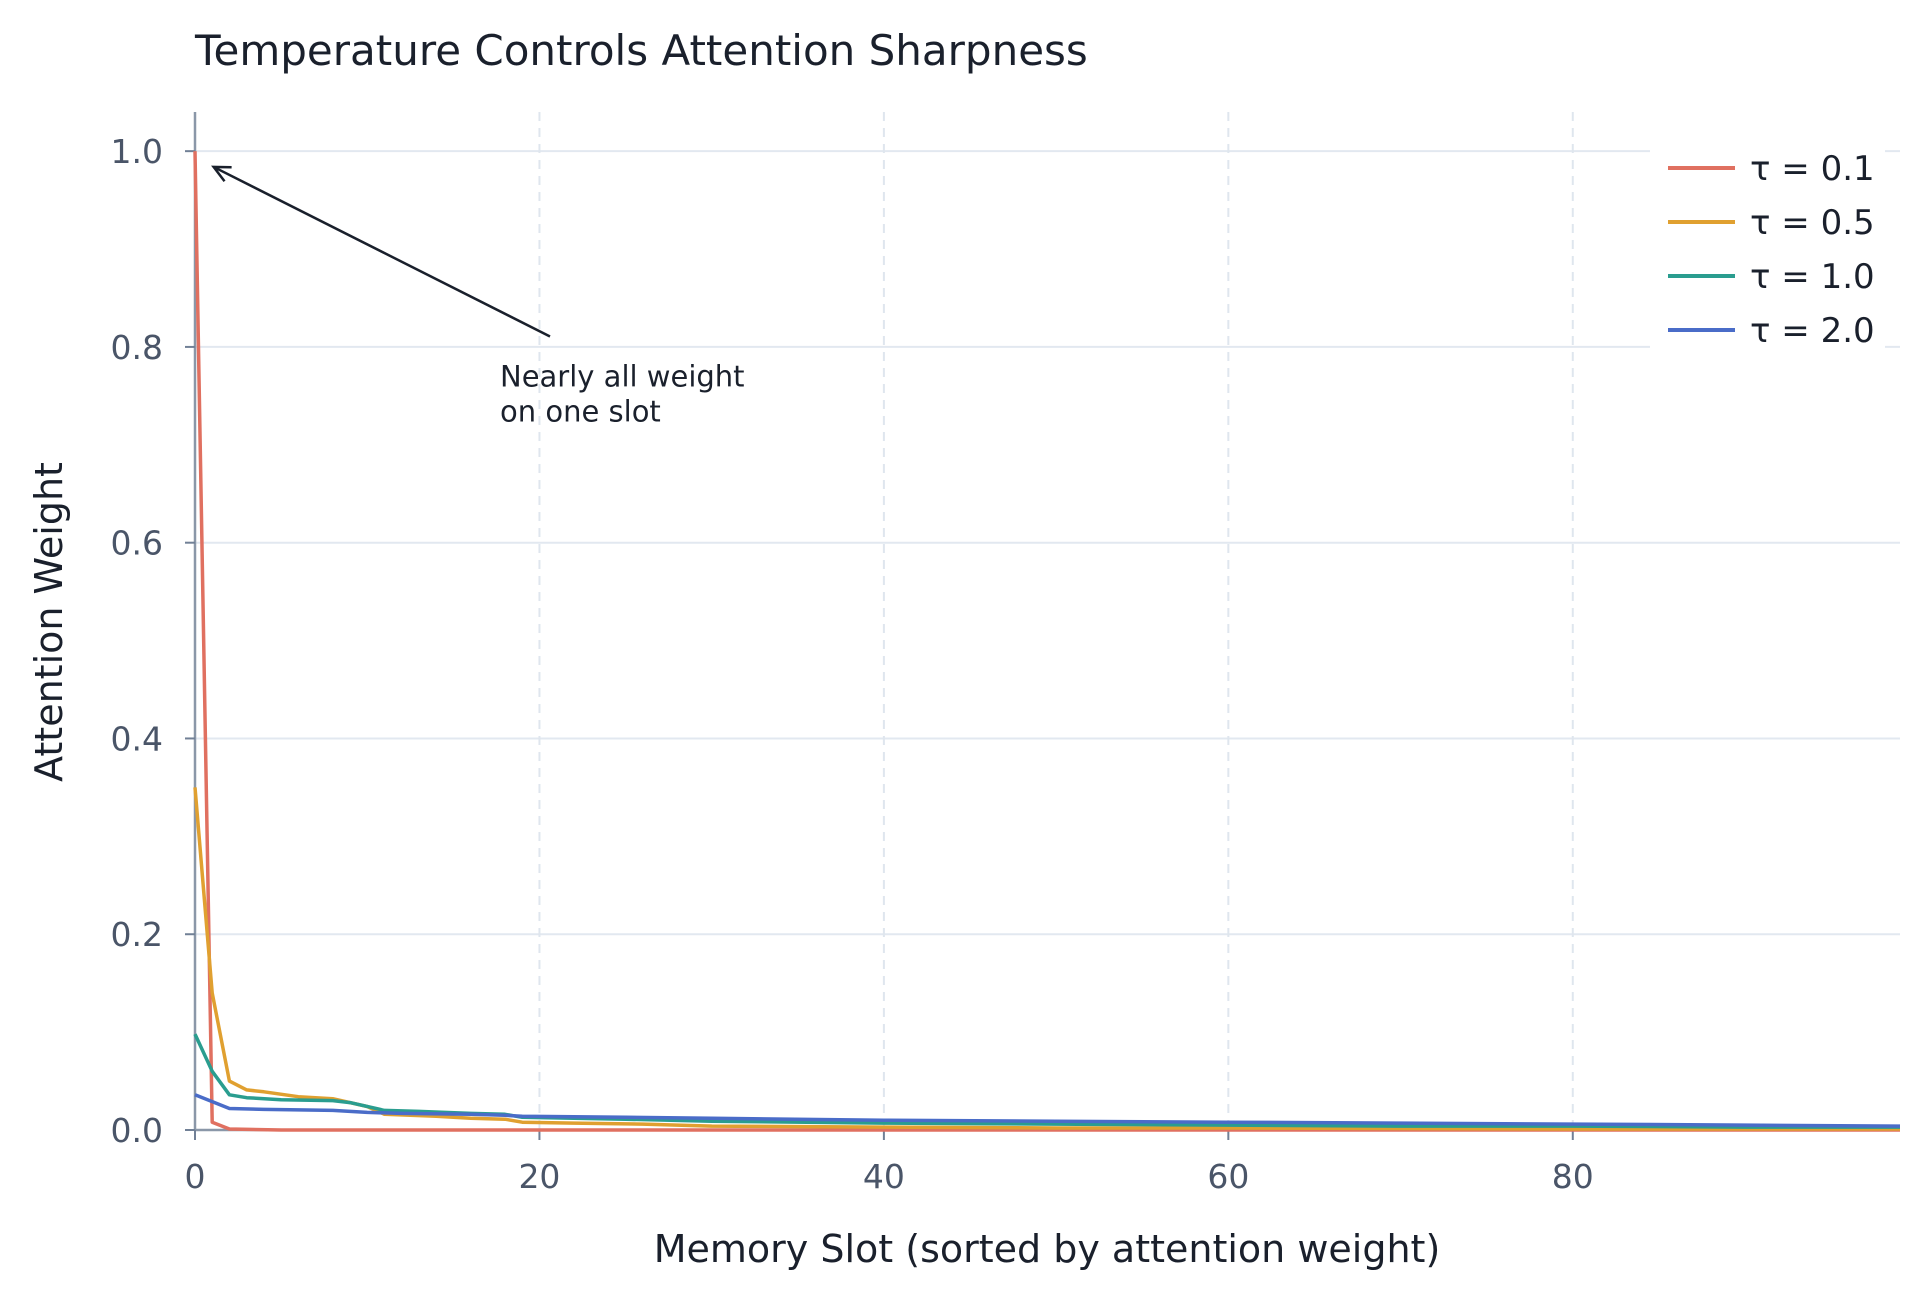 This screenshot has width=1920, height=1292. I want to click on legend-label: τ = 0.5, so click(1812, 223).